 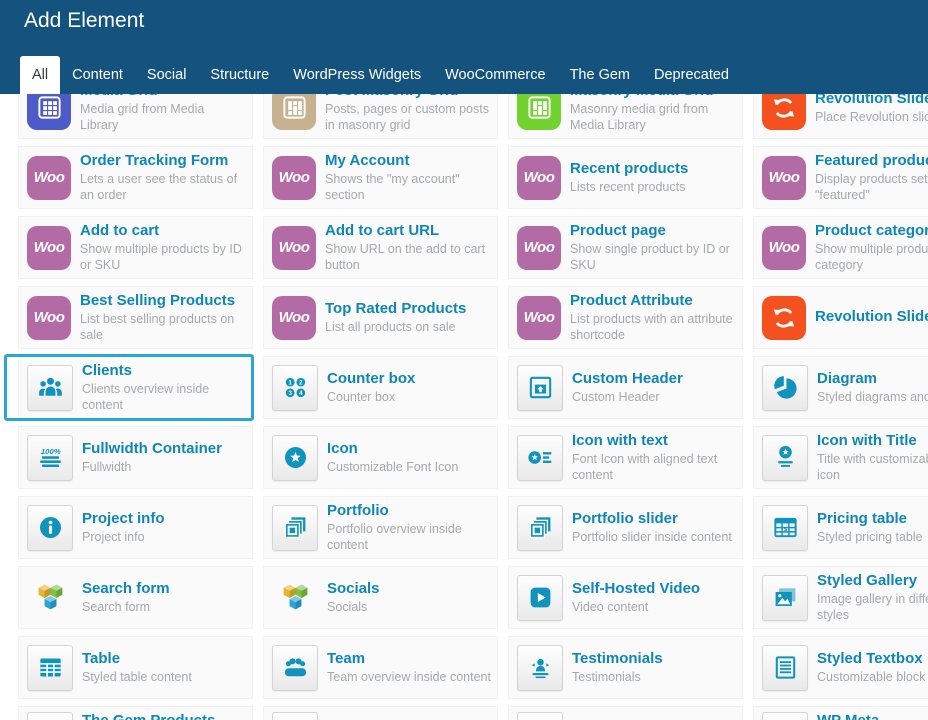 I want to click on element-description: Lets a user see the status of an order, so click(x=159, y=187).